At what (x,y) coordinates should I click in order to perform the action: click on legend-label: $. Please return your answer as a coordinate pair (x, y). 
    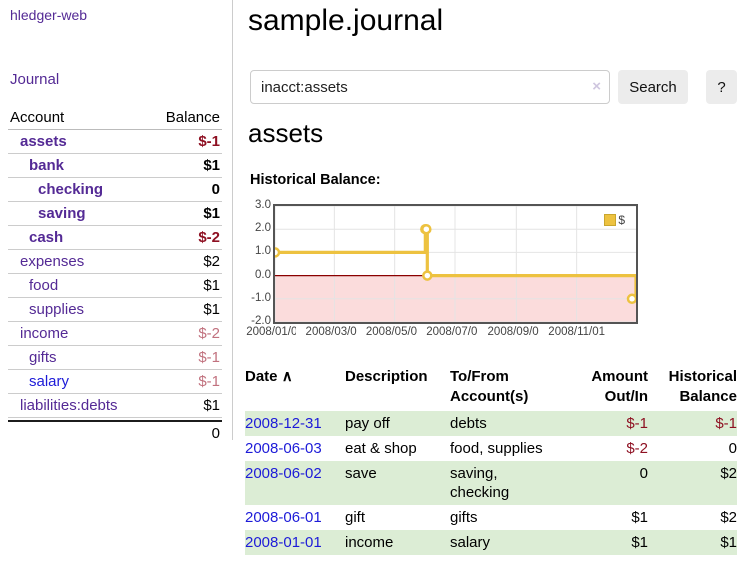
    Looking at the image, I should click on (621, 220).